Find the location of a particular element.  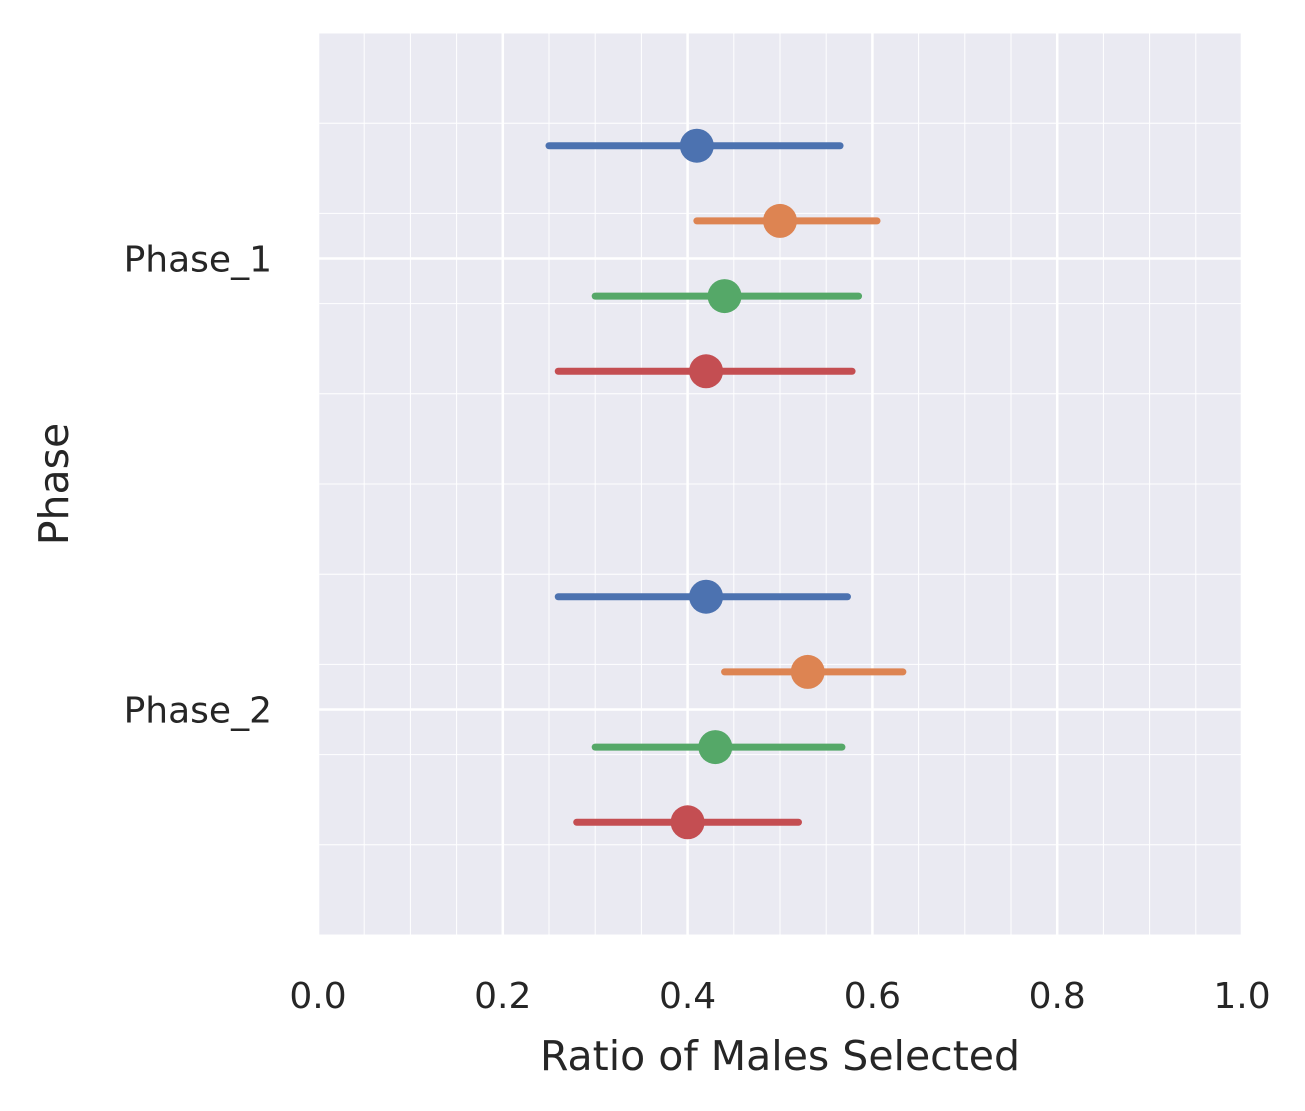

x-tick-label: 0.0 is located at coordinates (317, 996).